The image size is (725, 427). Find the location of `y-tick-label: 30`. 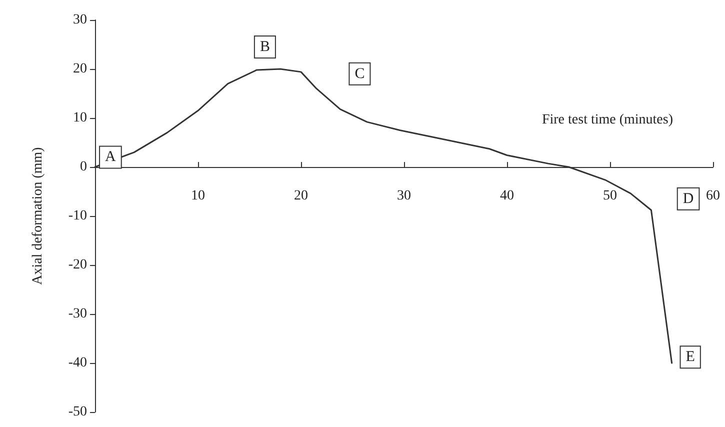

y-tick-label: 30 is located at coordinates (80, 20).